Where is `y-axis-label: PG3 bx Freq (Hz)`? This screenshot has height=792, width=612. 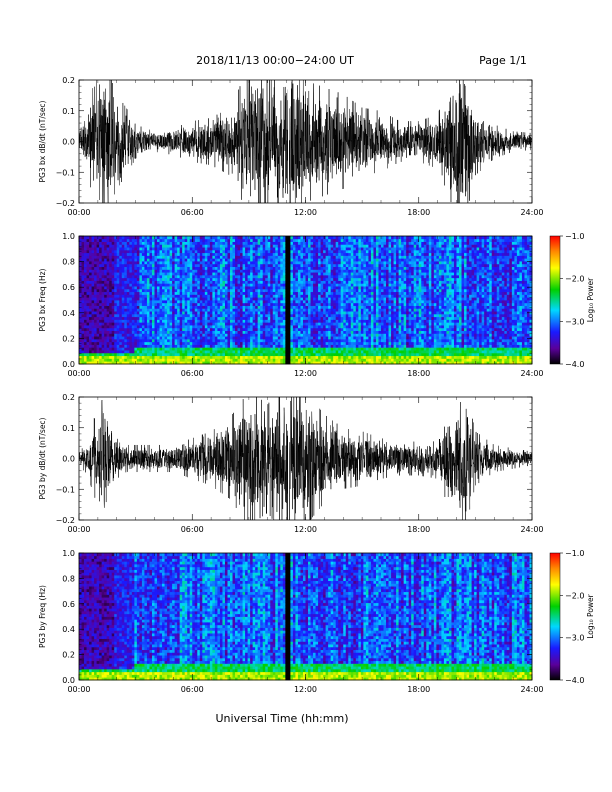
y-axis-label: PG3 bx Freq (Hz) is located at coordinates (42, 299).